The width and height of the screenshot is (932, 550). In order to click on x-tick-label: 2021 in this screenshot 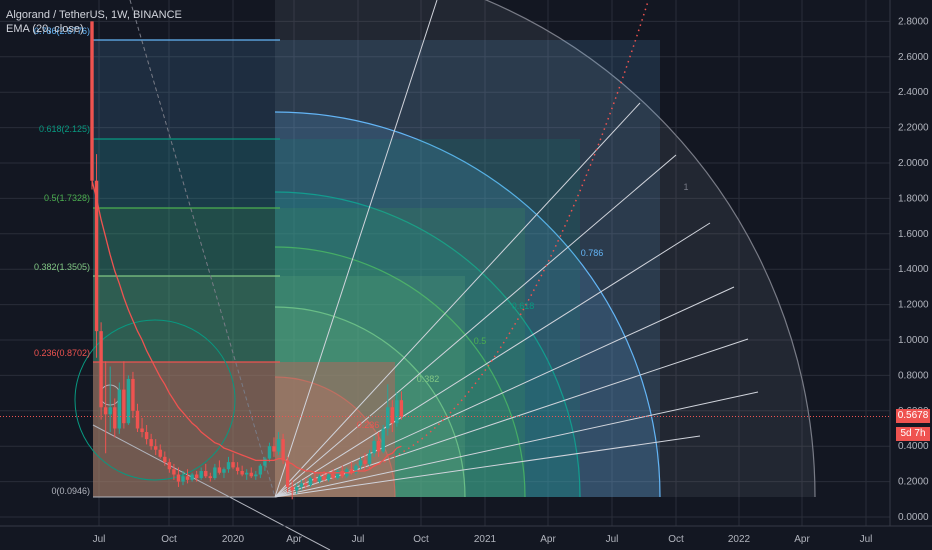, I will do `click(485, 539)`.